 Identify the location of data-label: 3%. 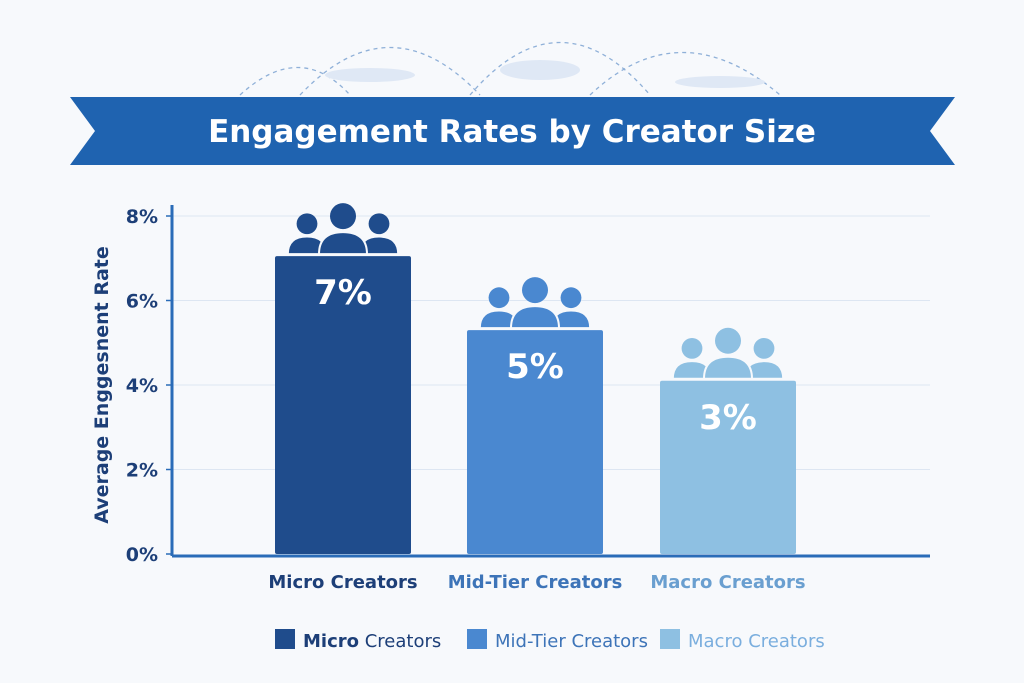
(728, 418).